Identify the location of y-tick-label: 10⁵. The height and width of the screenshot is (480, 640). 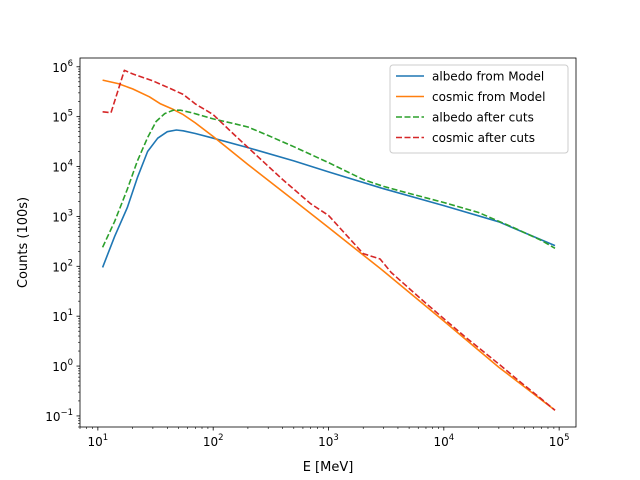
(62, 117).